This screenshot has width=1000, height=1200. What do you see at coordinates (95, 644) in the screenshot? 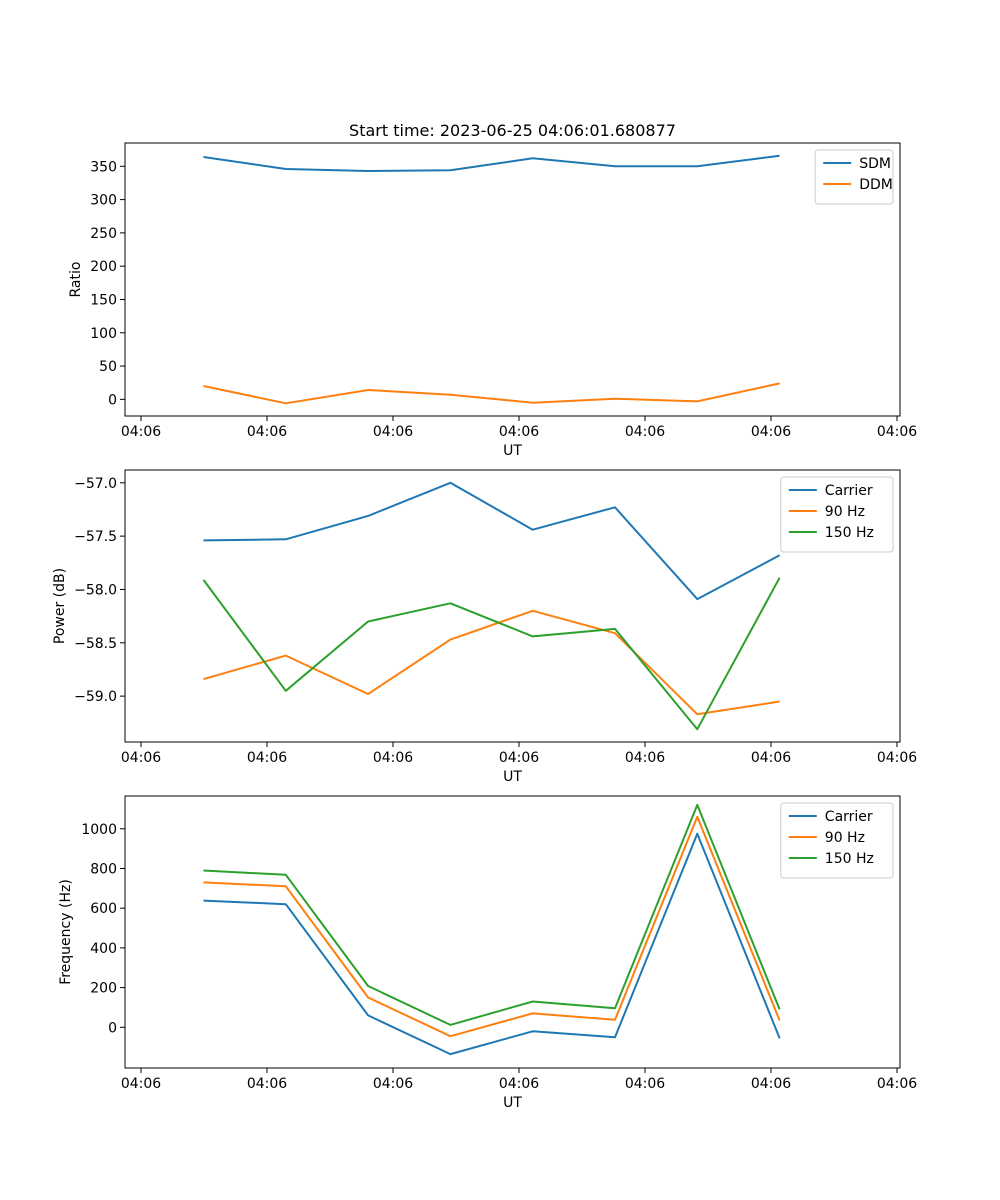
I see `y-tick-label: −58.5` at bounding box center [95, 644].